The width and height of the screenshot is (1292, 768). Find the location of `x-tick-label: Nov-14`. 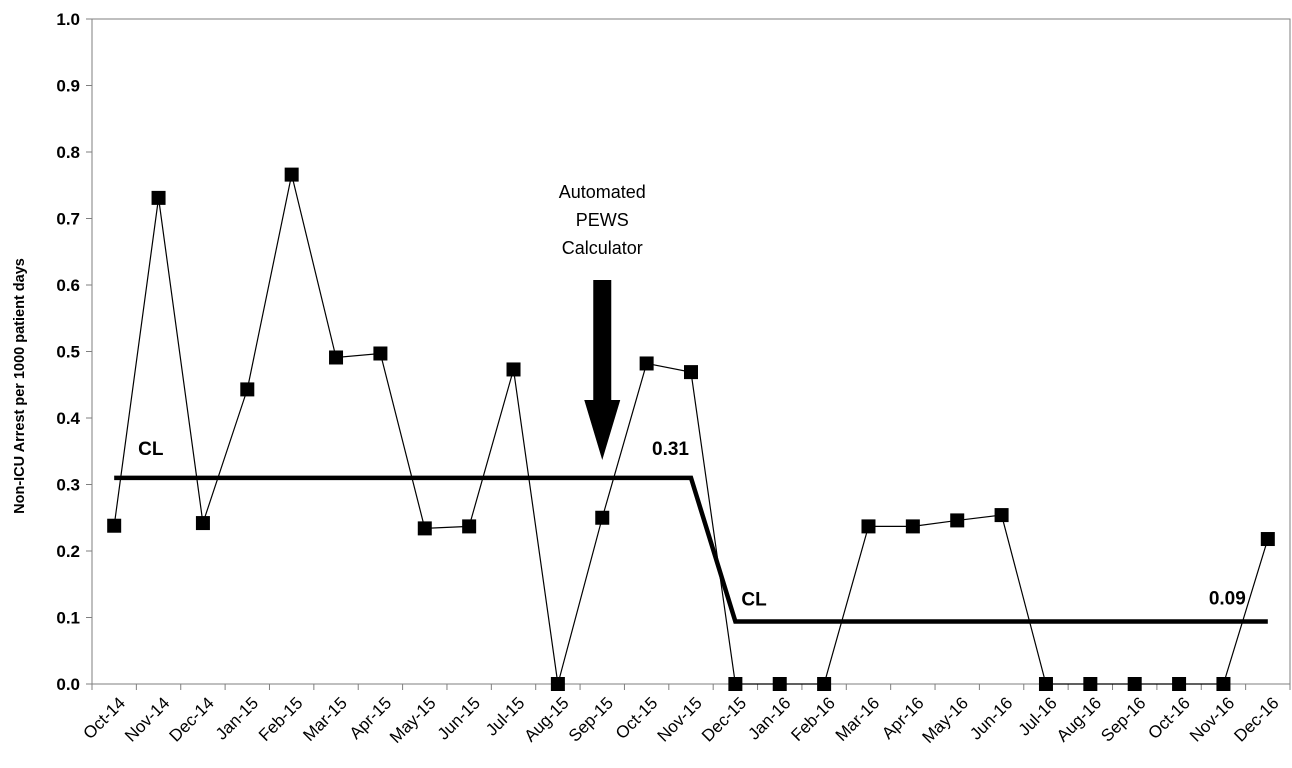

x-tick-label: Nov-14 is located at coordinates (147, 719).